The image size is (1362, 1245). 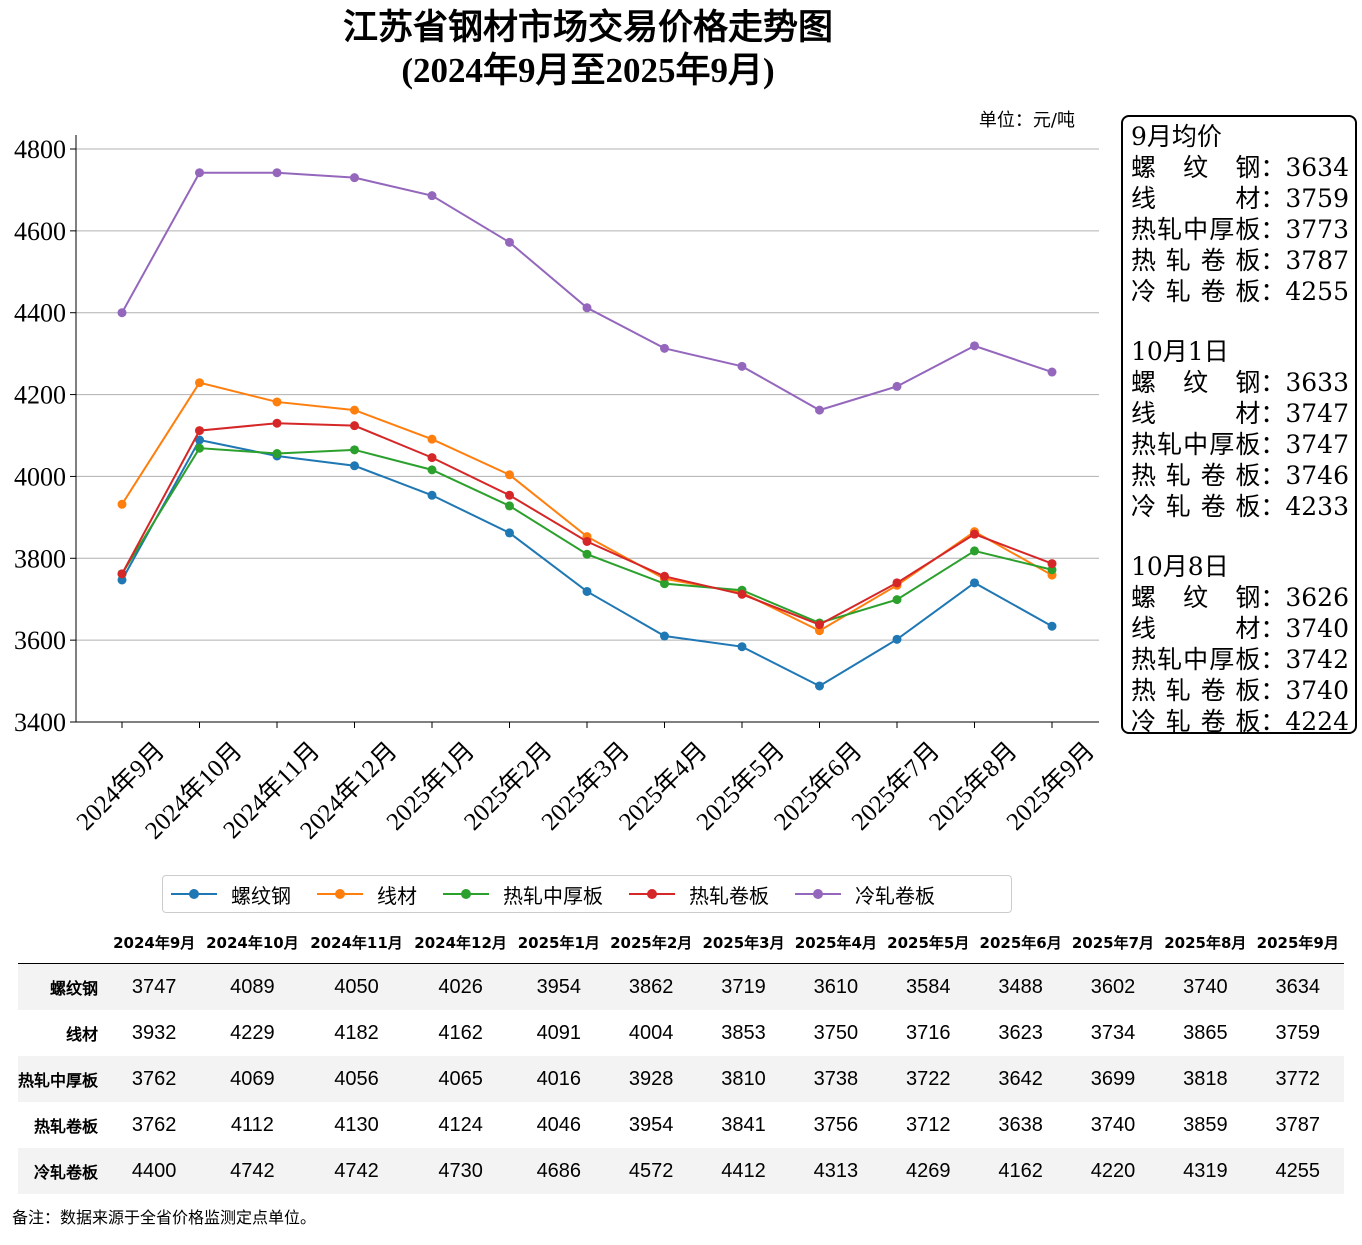 I want to click on legend-item: 热轧中厚板, so click(x=523, y=894).